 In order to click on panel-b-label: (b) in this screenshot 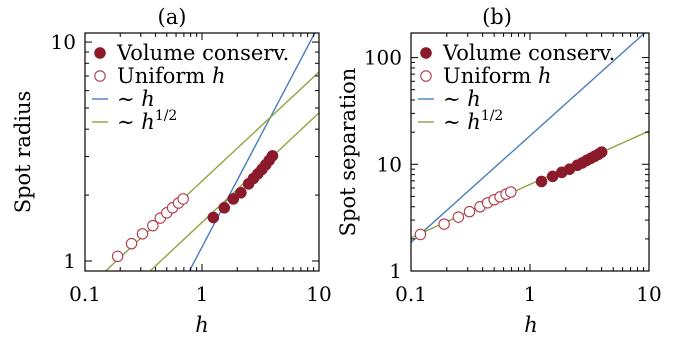, I will do `click(497, 17)`.